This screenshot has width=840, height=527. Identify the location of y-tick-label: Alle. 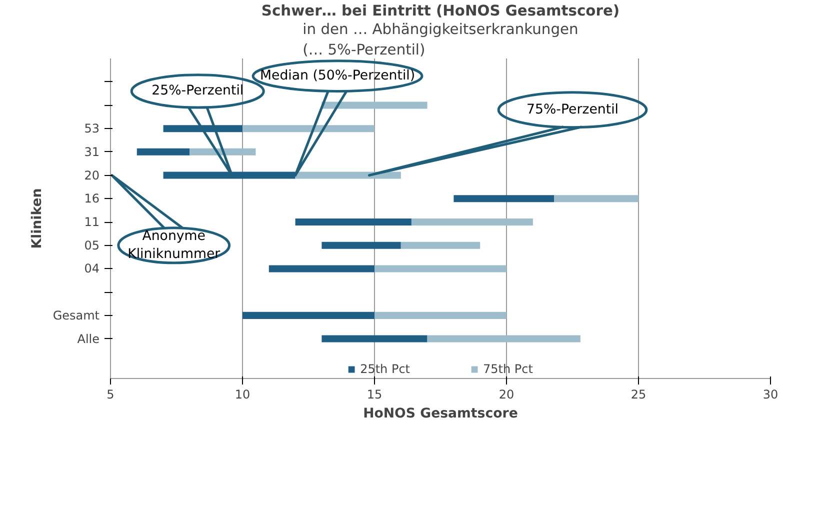
(88, 339).